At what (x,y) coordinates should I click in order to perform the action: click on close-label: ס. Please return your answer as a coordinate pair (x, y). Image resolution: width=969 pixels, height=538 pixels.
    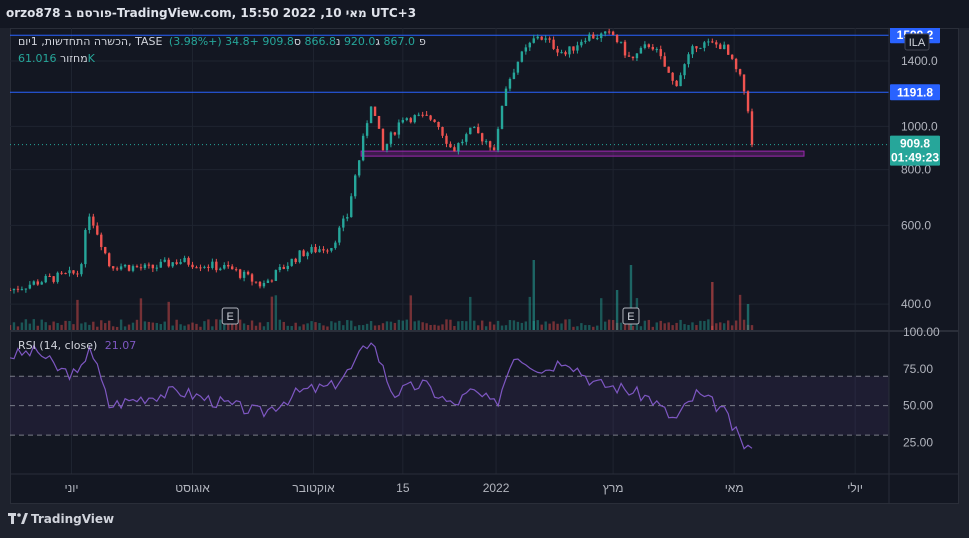
    Looking at the image, I should click on (297, 41).